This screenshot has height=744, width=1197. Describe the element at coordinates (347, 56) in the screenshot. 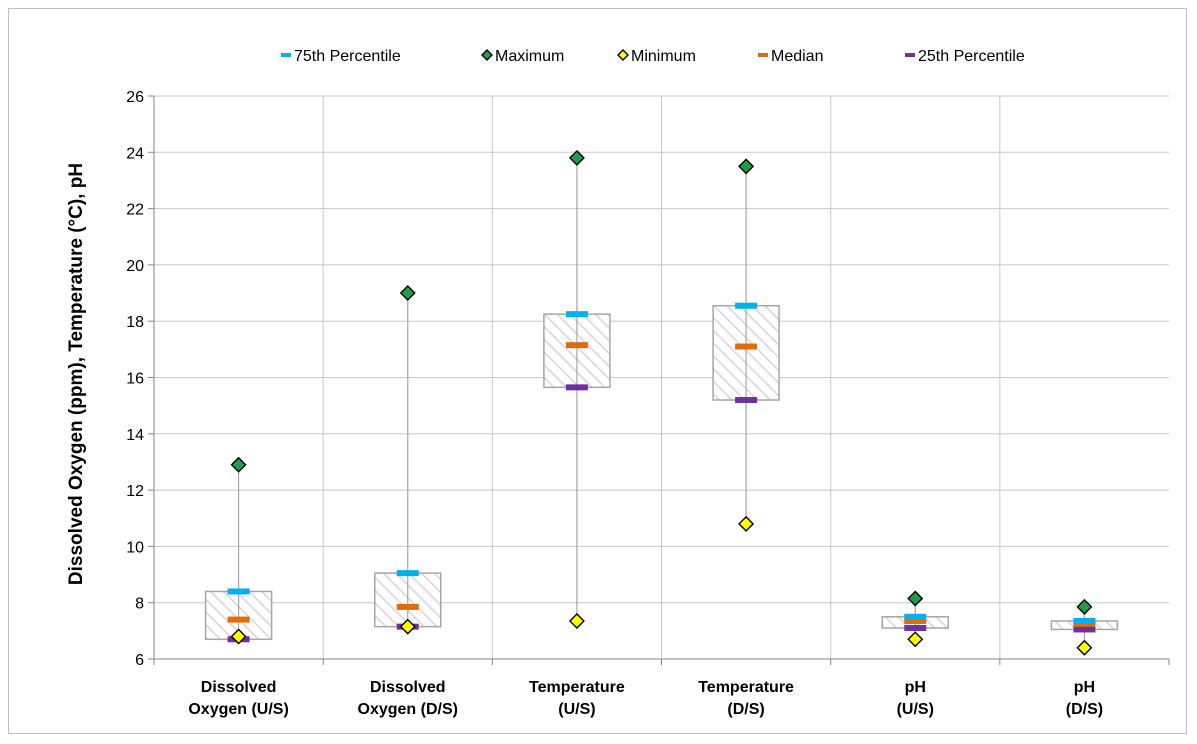

I see `legend-75th-percentile-label: 75th Percentile` at that location.